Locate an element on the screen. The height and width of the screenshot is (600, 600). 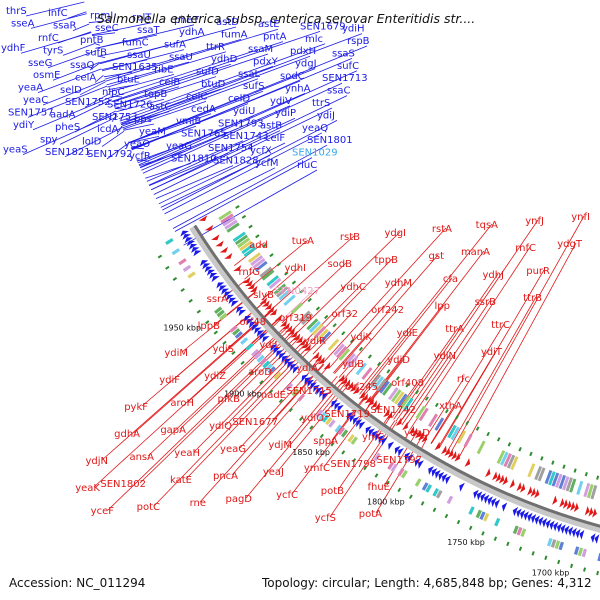
forward-gene-label: topB is located at coordinates (155, 94).